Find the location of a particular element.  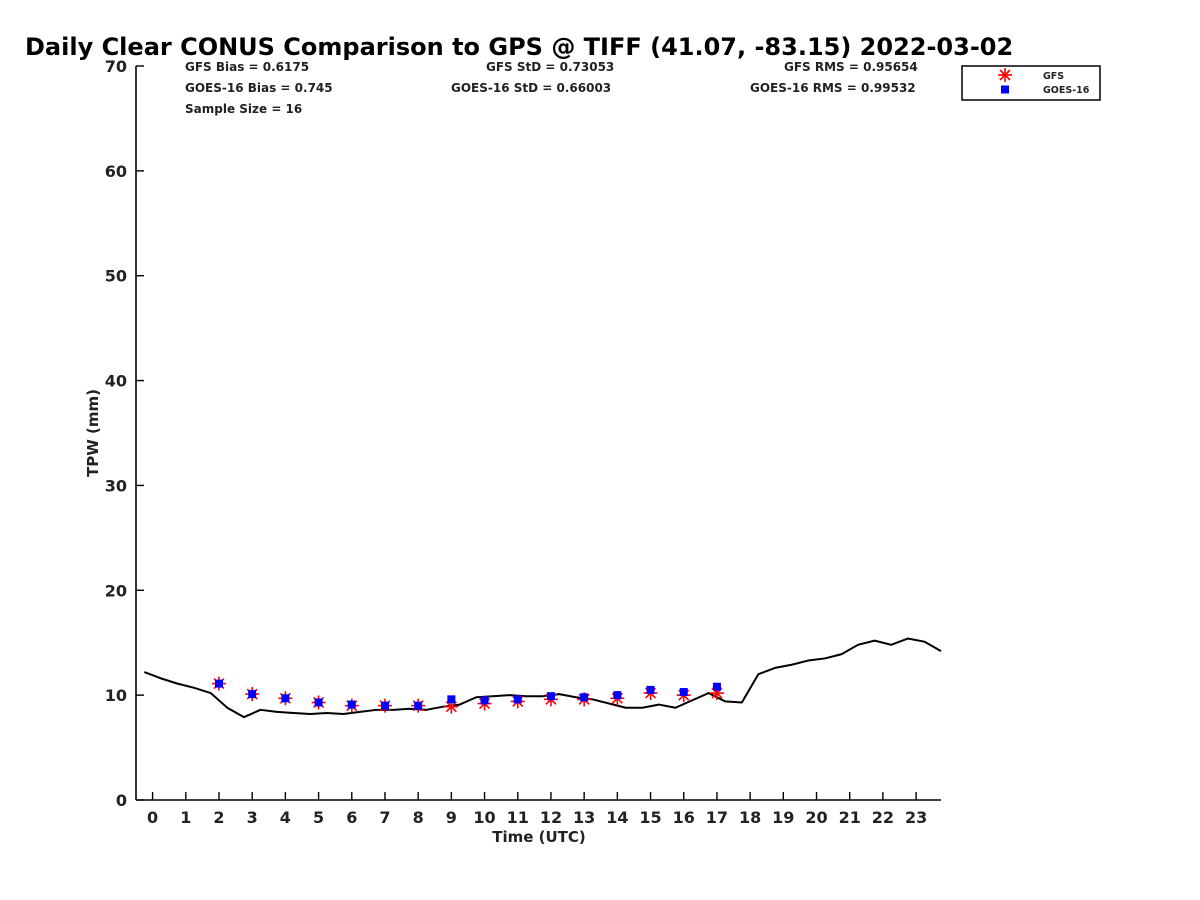

x-tick-label: 4 is located at coordinates (285, 817).